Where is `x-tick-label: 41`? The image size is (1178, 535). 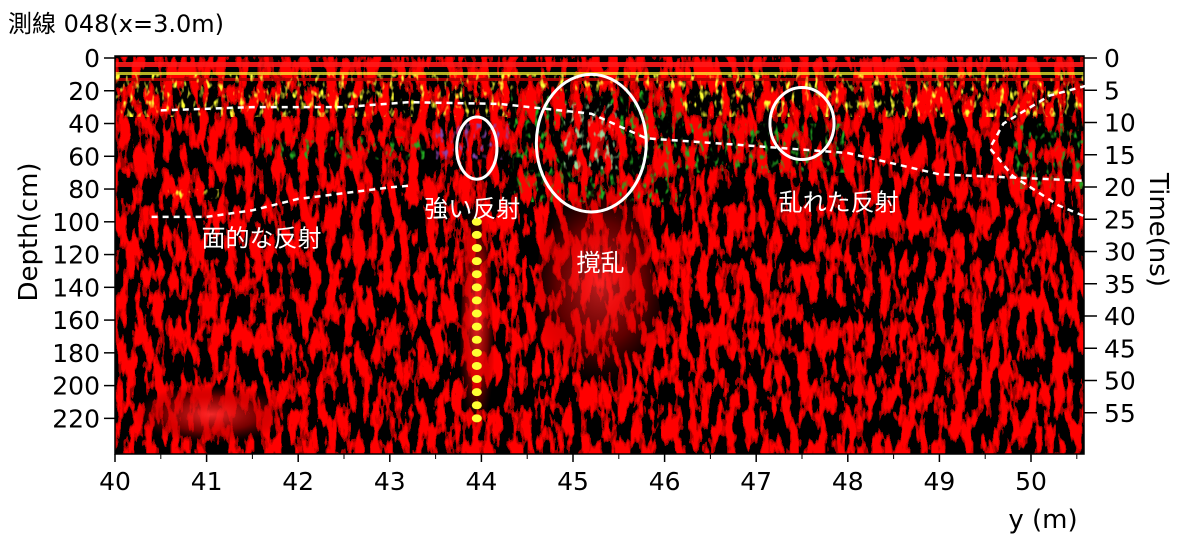
x-tick-label: 41 is located at coordinates (207, 481).